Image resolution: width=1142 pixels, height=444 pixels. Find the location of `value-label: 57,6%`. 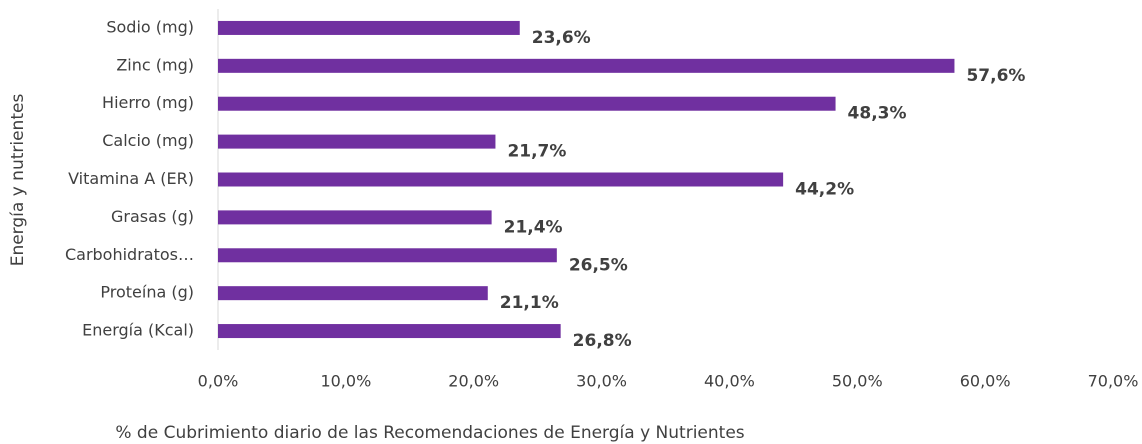

value-label: 57,6% is located at coordinates (995, 76).